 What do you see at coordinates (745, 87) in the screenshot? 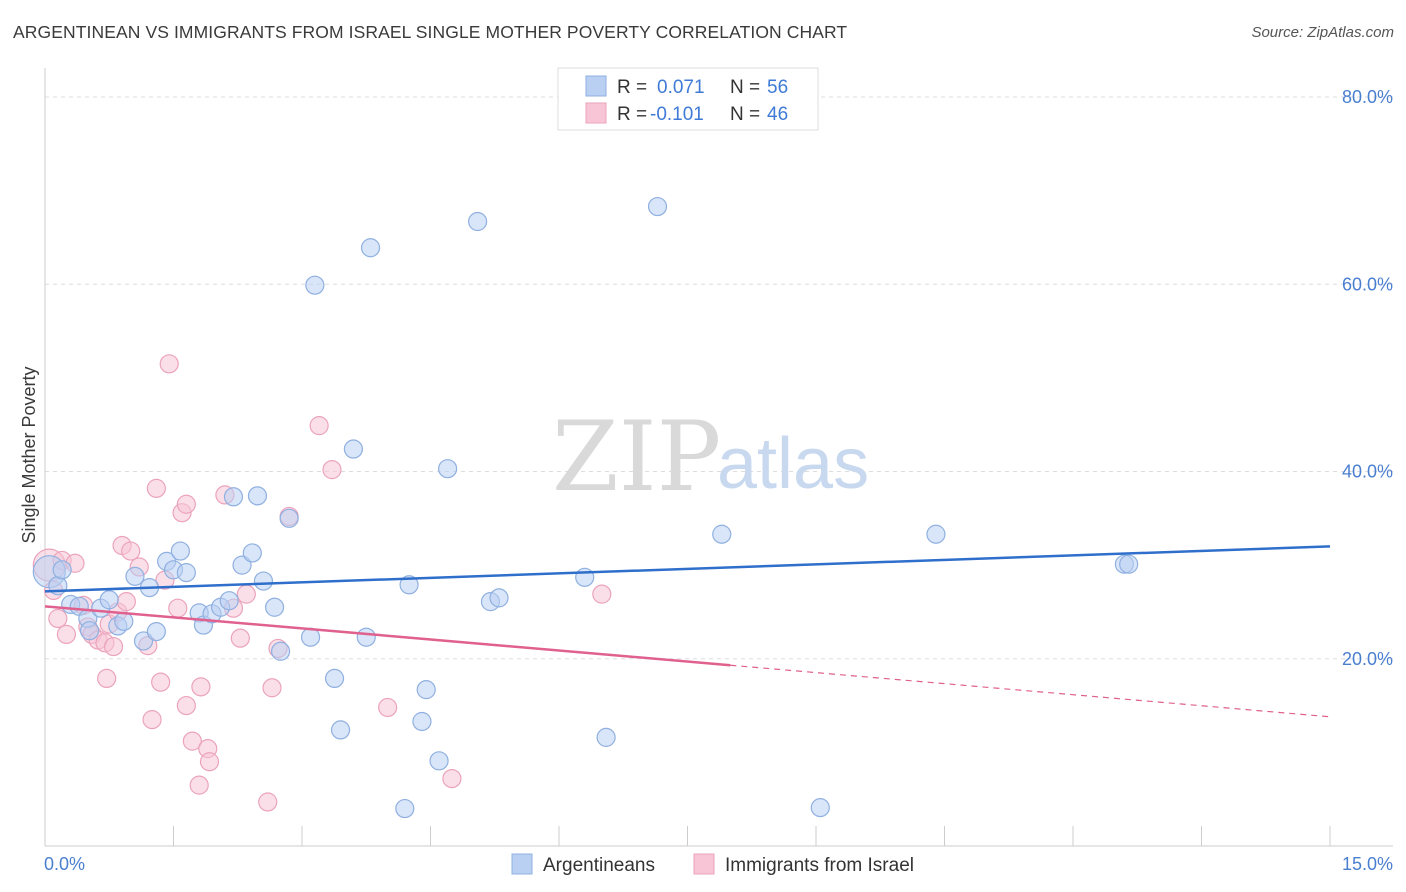
I see `legend-n-label-1: N =` at bounding box center [745, 87].